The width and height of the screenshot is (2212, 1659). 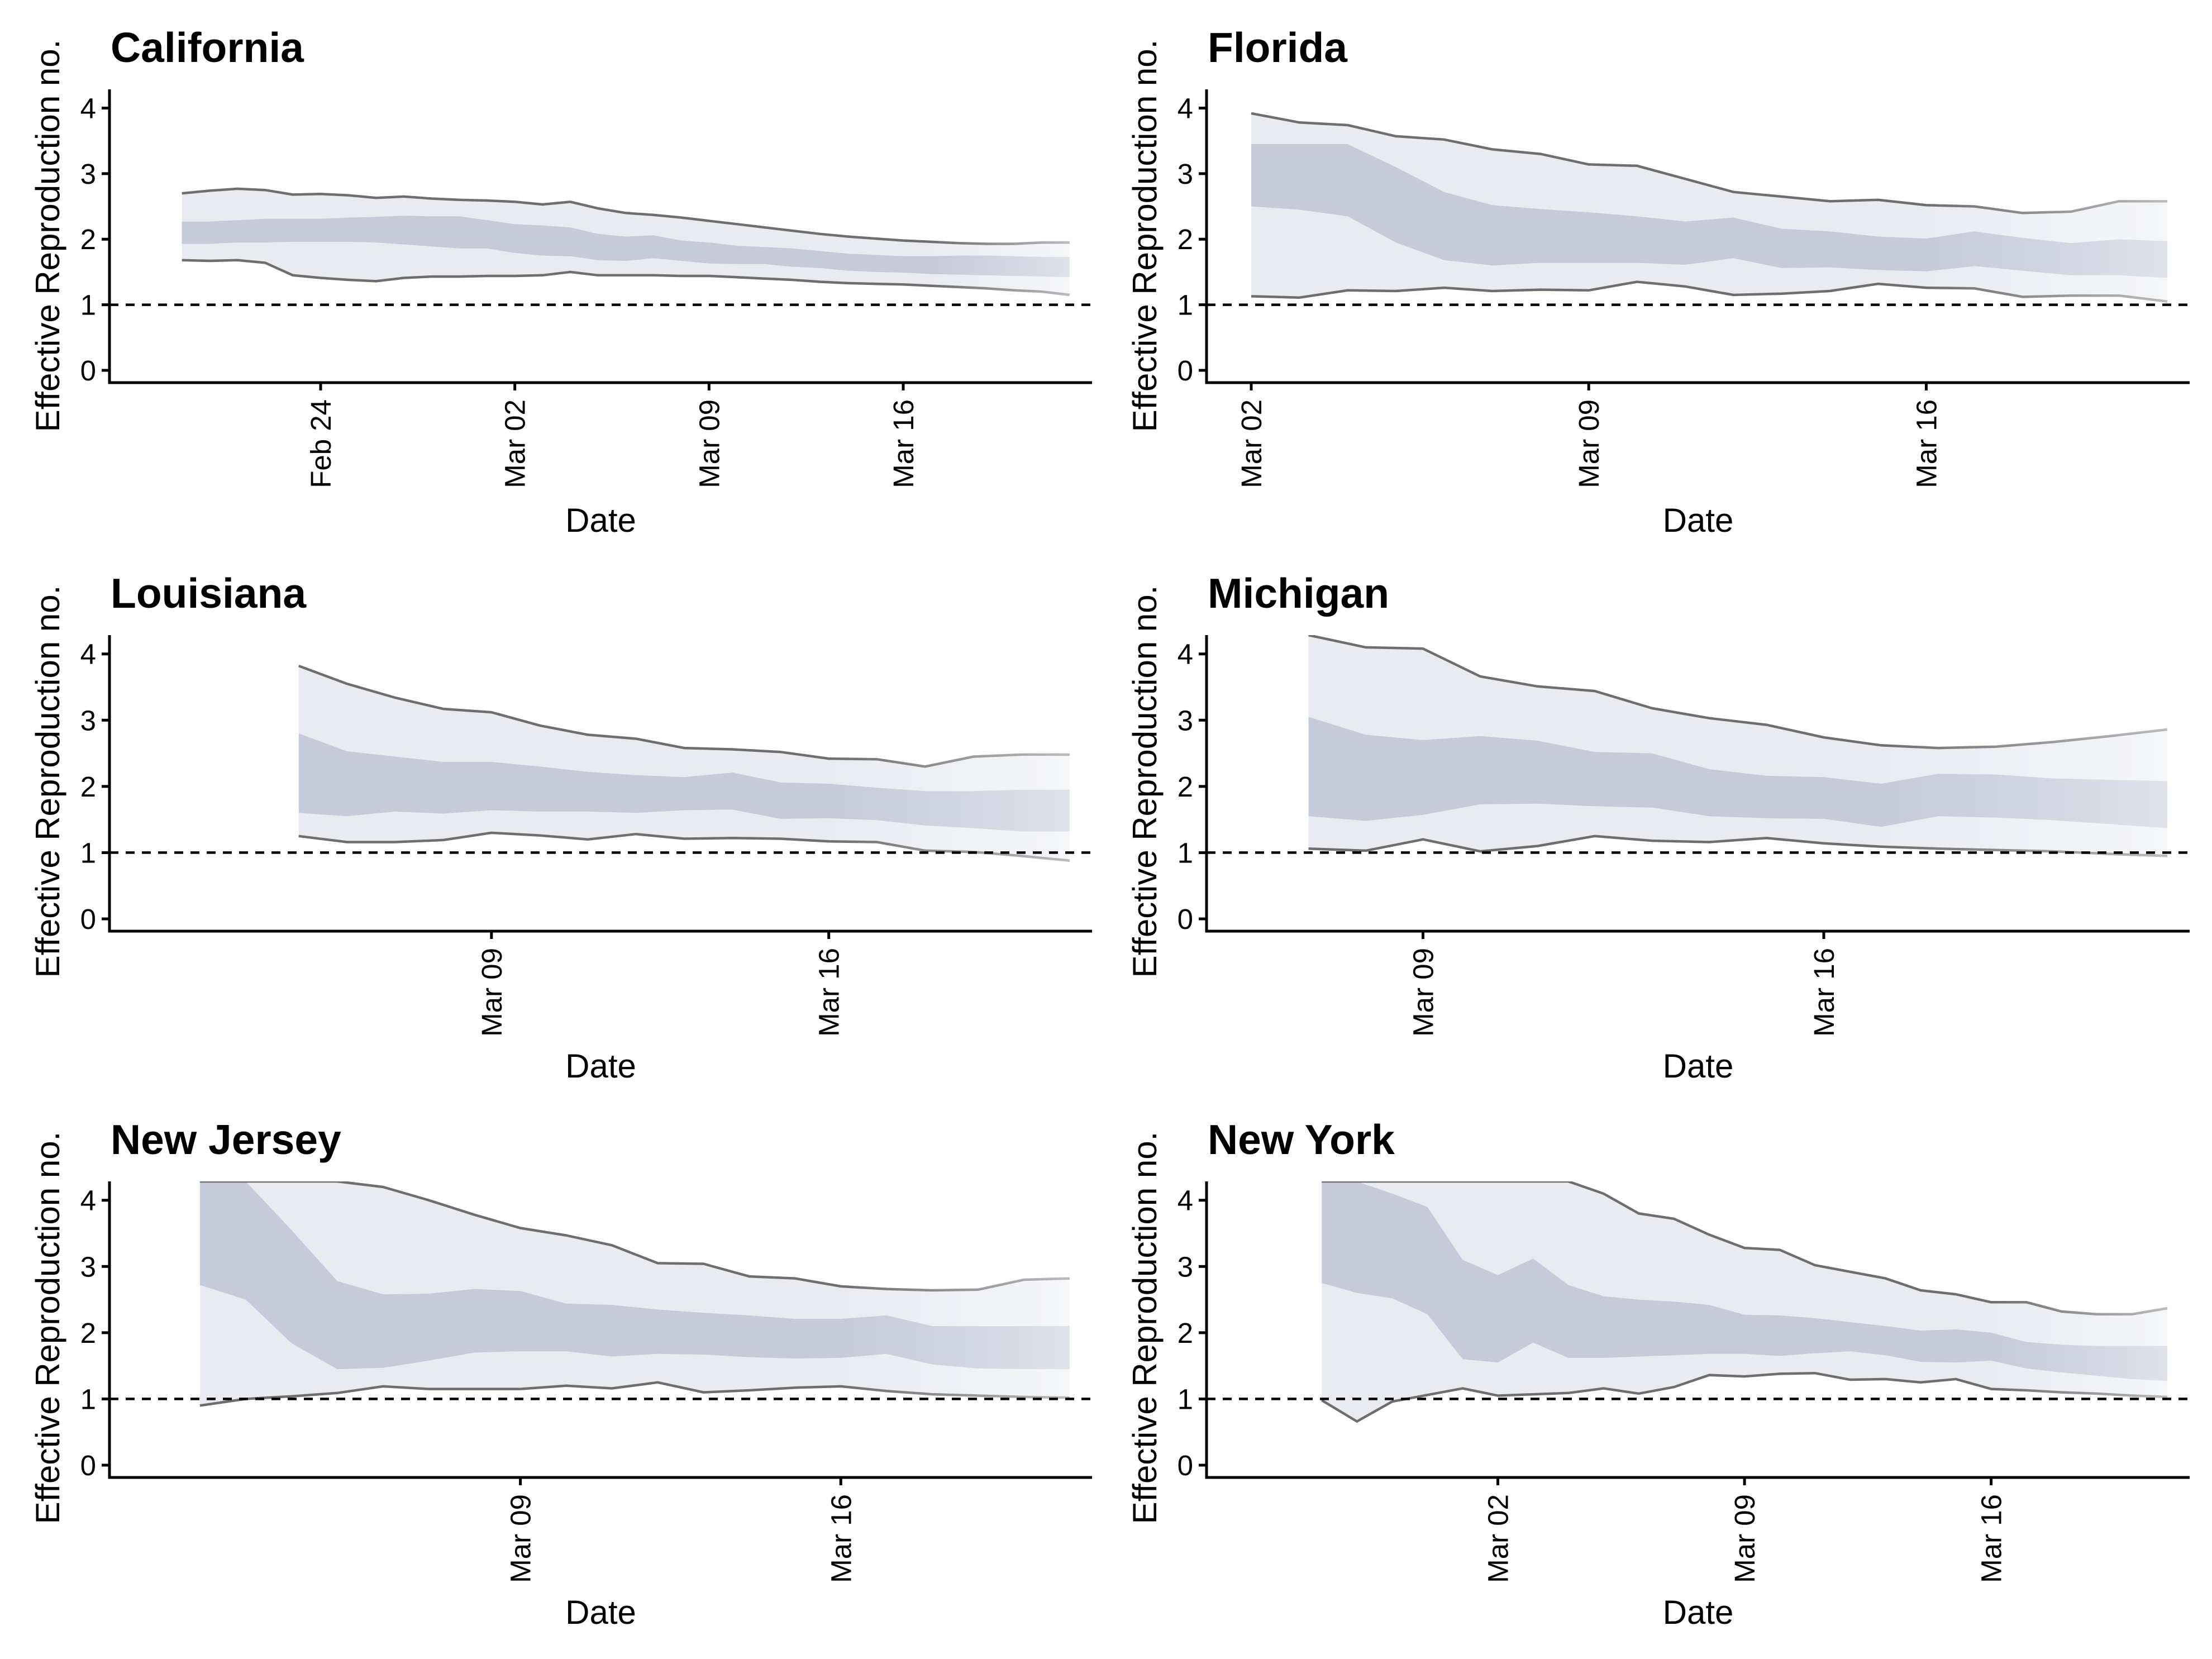 I want to click on panel-title: Michigan, so click(x=1299, y=593).